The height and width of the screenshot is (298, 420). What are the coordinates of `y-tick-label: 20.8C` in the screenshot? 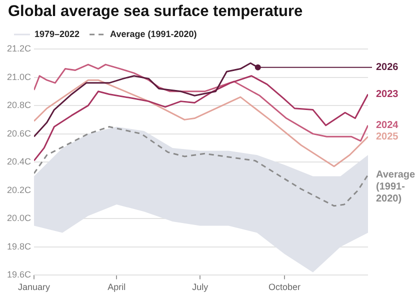 It's located at (19, 105).